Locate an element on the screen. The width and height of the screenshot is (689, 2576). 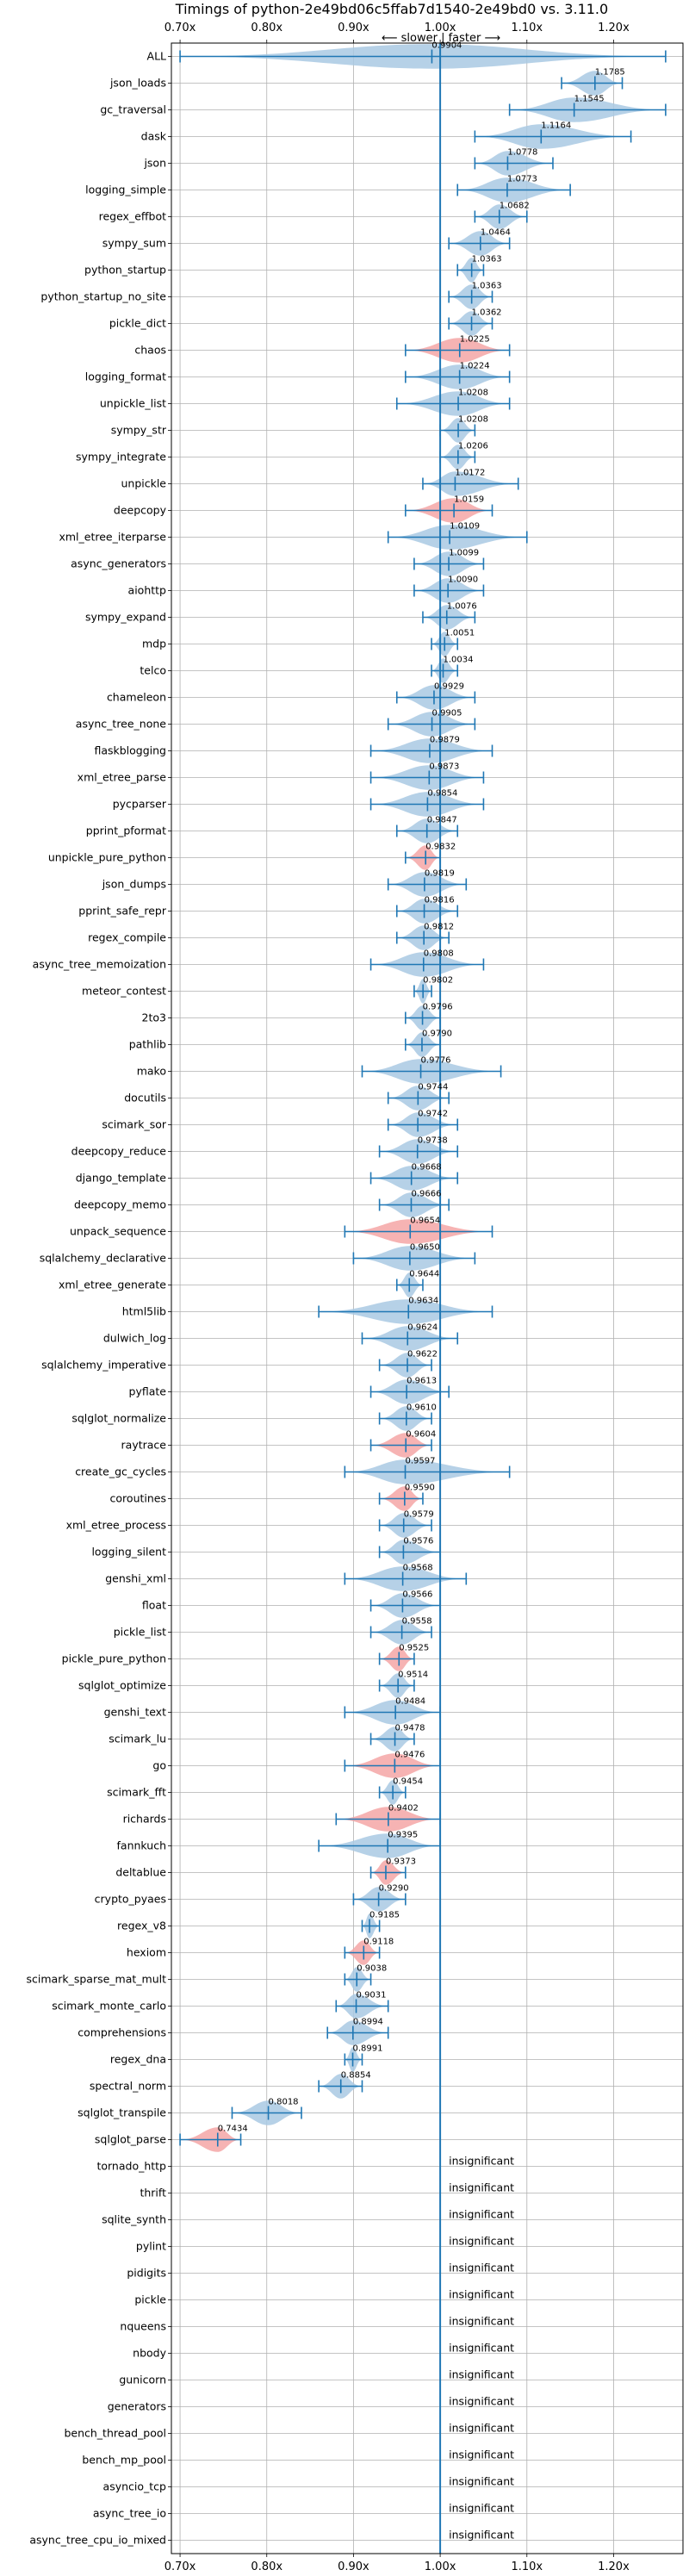
benchmark-label: bench_thread_pool is located at coordinates (115, 2434).